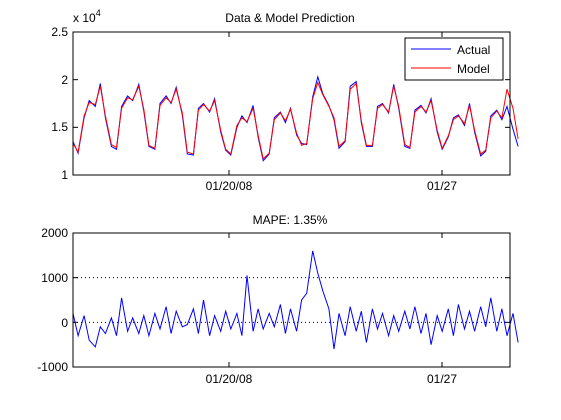 The height and width of the screenshot is (420, 561). What do you see at coordinates (290, 220) in the screenshot?
I see `bottom-chart-title: MAPE: 1.35%` at bounding box center [290, 220].